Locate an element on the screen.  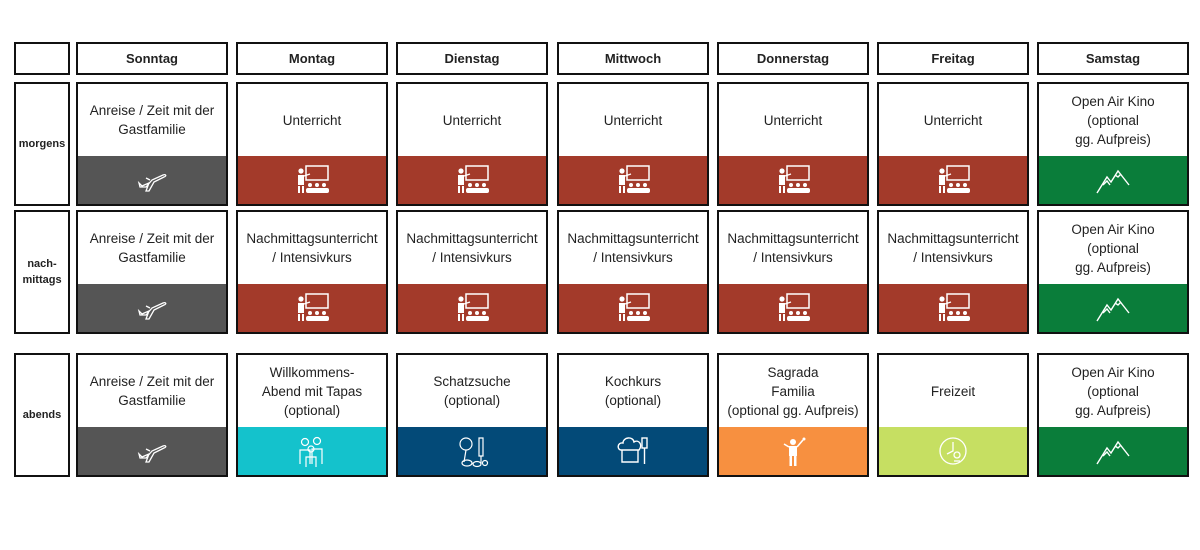
activity-text-wrap: Schatzsuche (optional) is located at coordinates (472, 391).